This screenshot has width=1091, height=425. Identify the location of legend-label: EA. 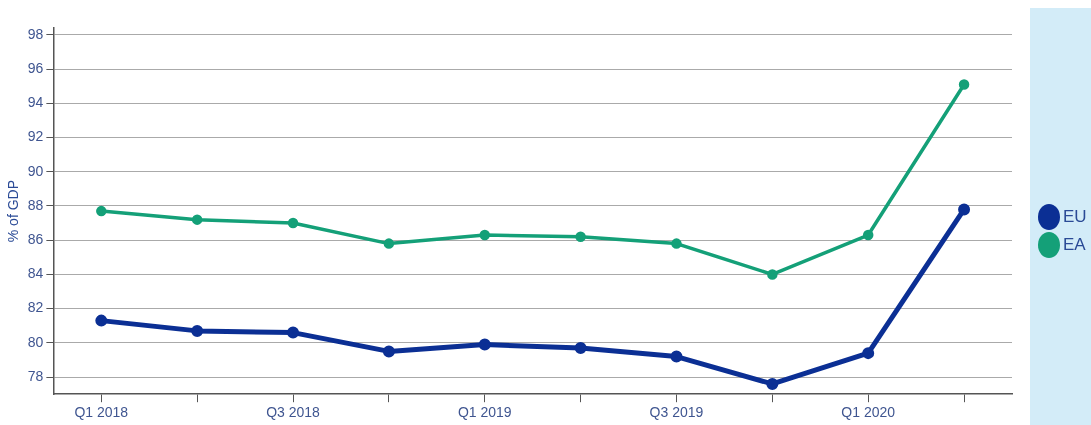
(1074, 245).